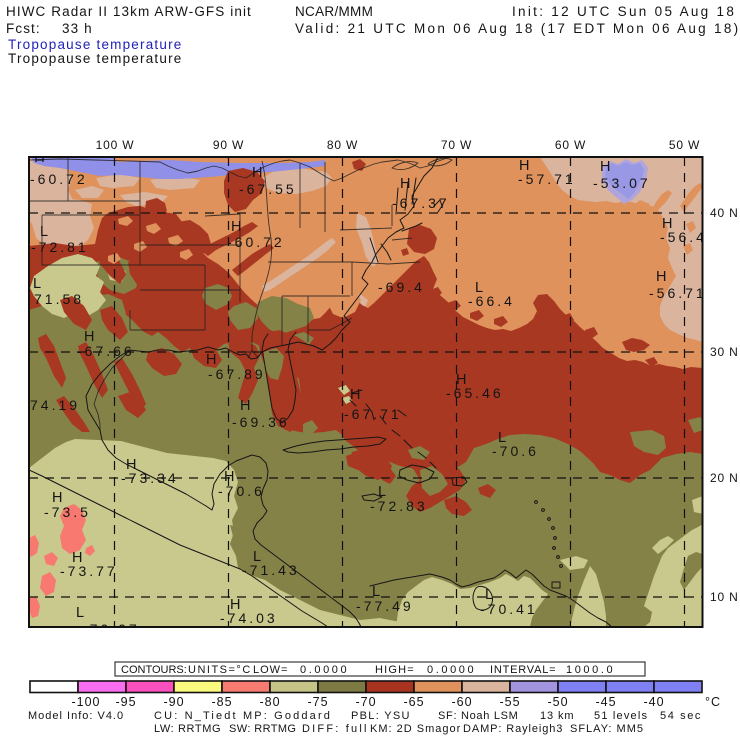 This screenshot has width=740, height=740. What do you see at coordinates (187, 729) in the screenshot?
I see `svg-text: LW: RRTMG` at bounding box center [187, 729].